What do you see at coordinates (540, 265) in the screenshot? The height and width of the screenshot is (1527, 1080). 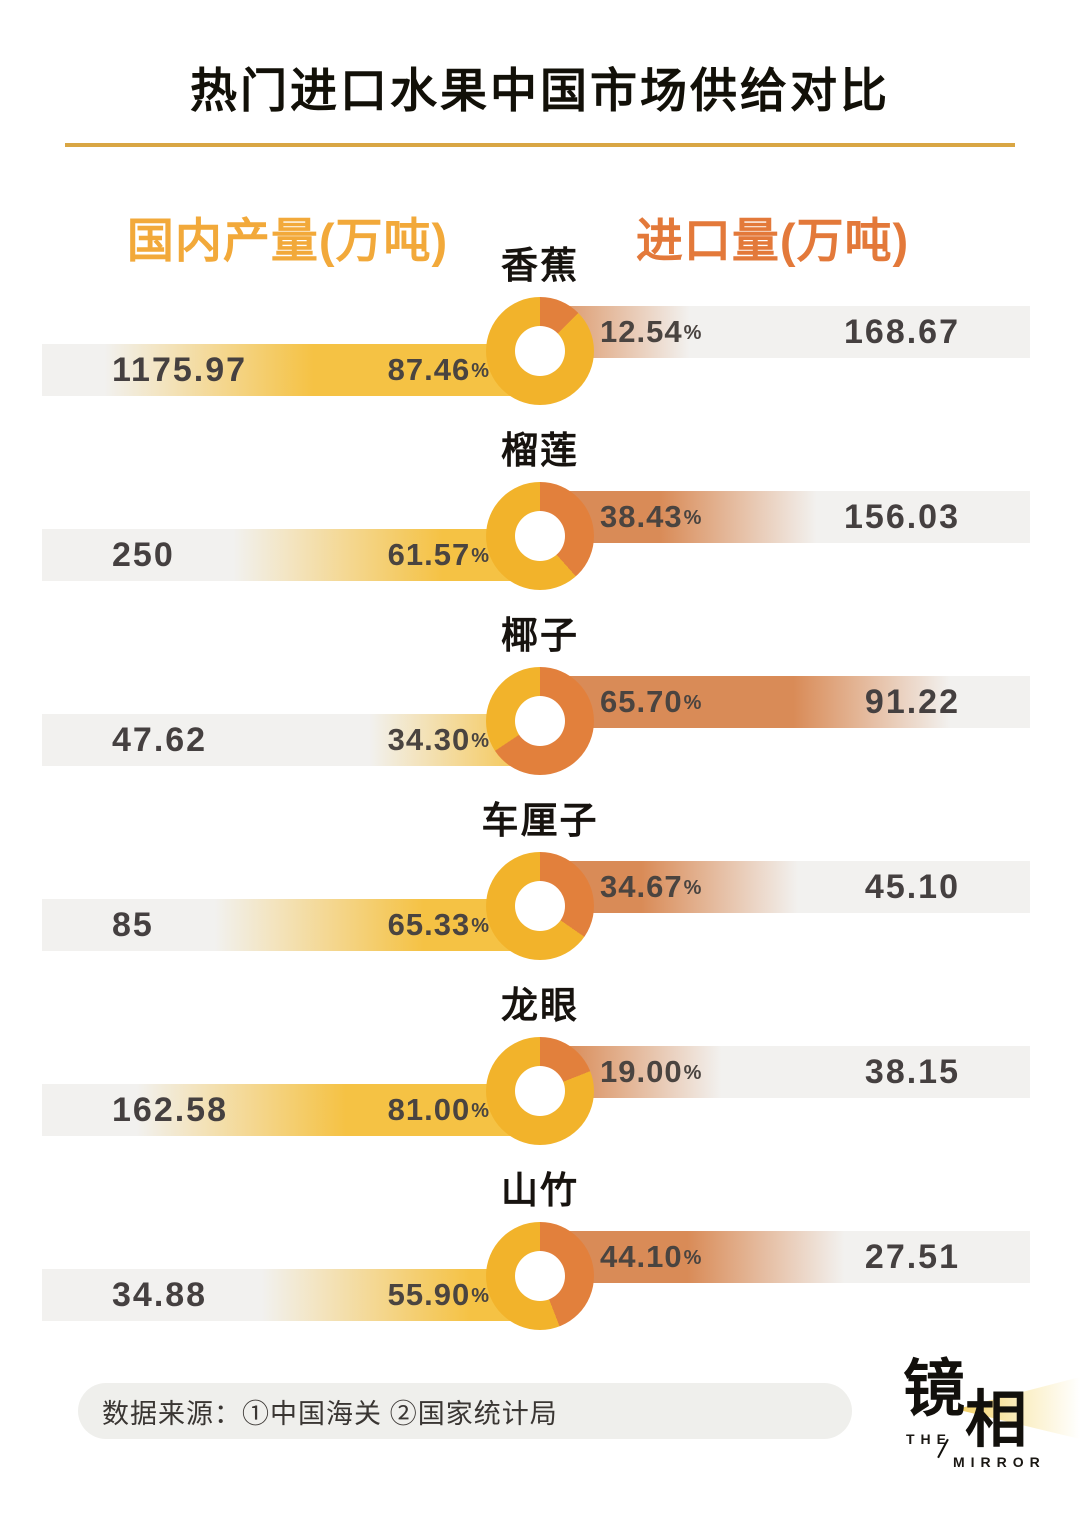 I see `fruit-name-label: 香蕉` at bounding box center [540, 265].